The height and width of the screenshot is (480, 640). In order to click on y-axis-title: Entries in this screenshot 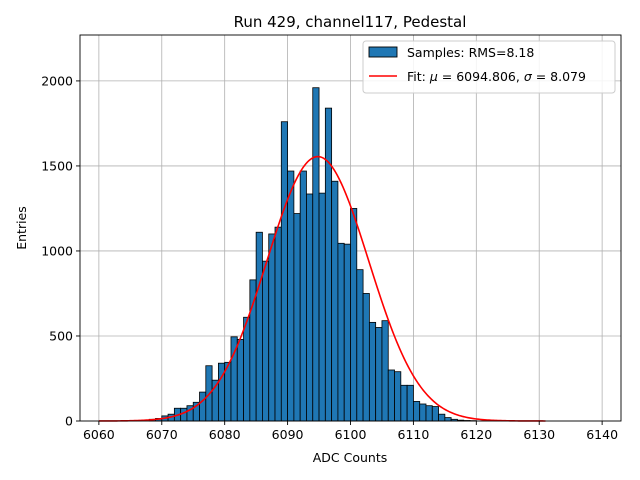, I will do `click(21, 228)`.